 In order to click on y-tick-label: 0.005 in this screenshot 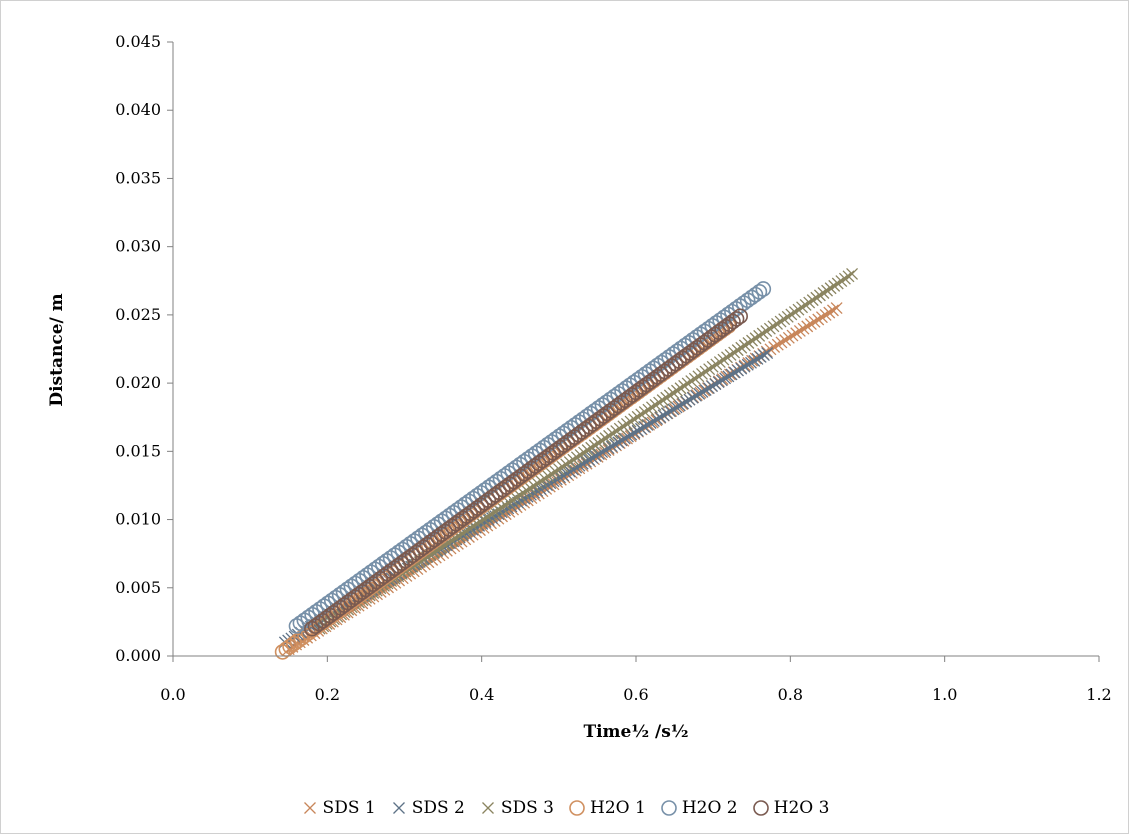, I will do `click(138, 587)`.